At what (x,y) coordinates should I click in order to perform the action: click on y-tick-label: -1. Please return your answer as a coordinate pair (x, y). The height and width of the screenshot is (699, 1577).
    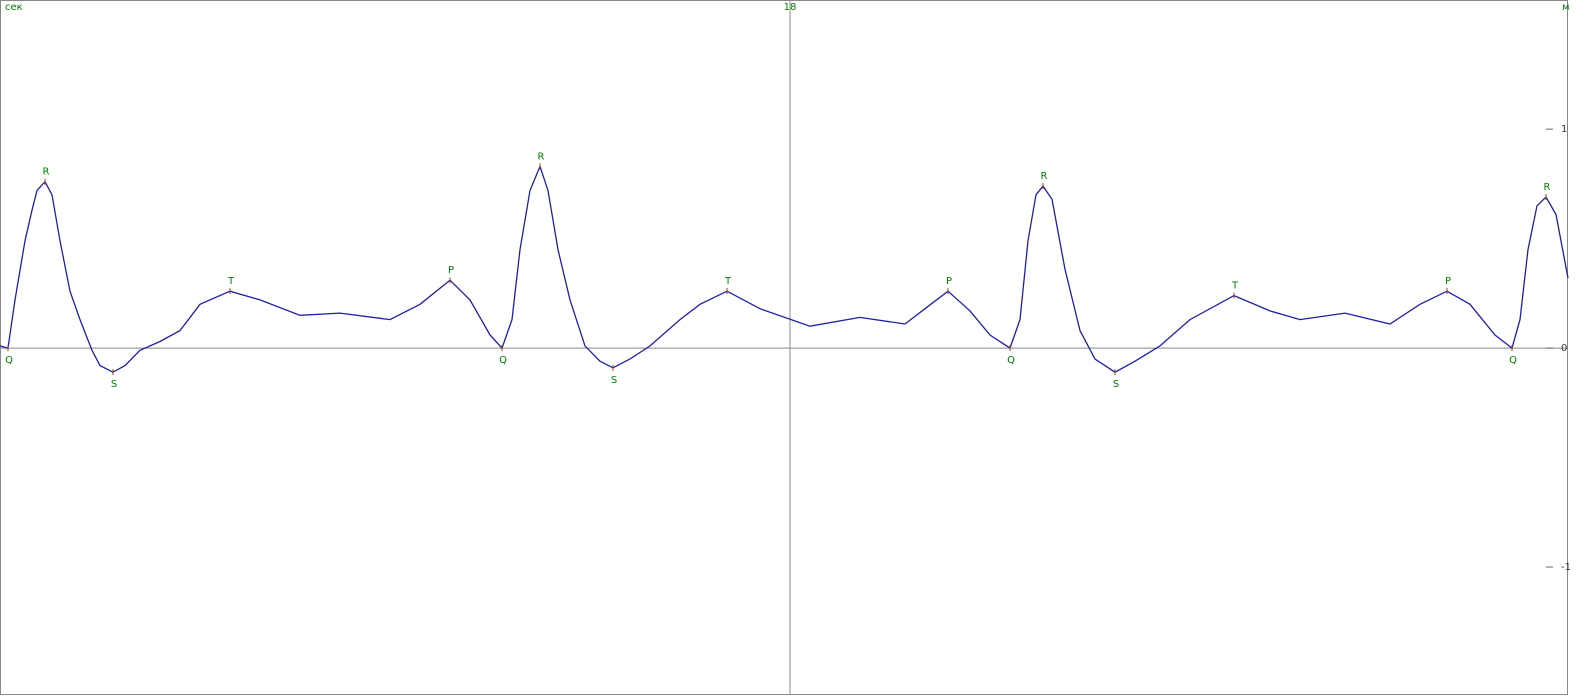
    Looking at the image, I should click on (1566, 567).